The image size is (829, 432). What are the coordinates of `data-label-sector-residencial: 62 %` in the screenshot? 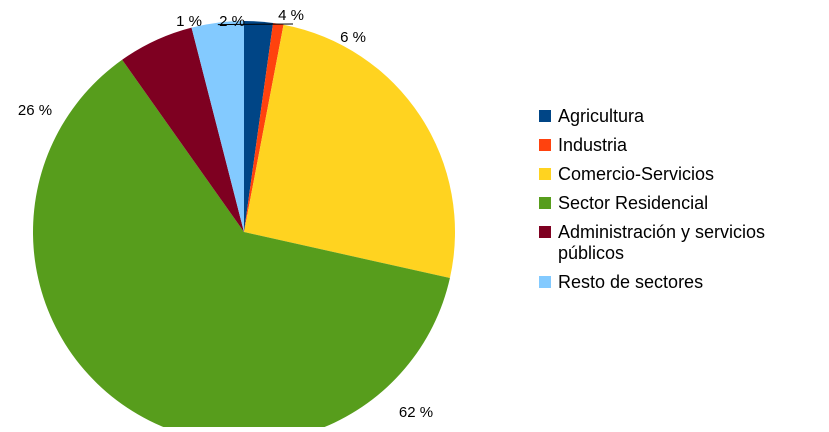 It's located at (416, 412).